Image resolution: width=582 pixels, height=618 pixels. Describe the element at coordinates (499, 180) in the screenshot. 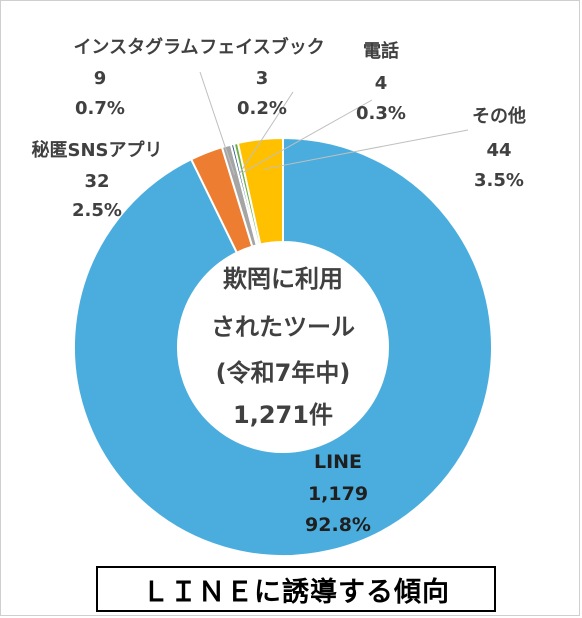

I see `other-label-percent: 3.5%` at that location.